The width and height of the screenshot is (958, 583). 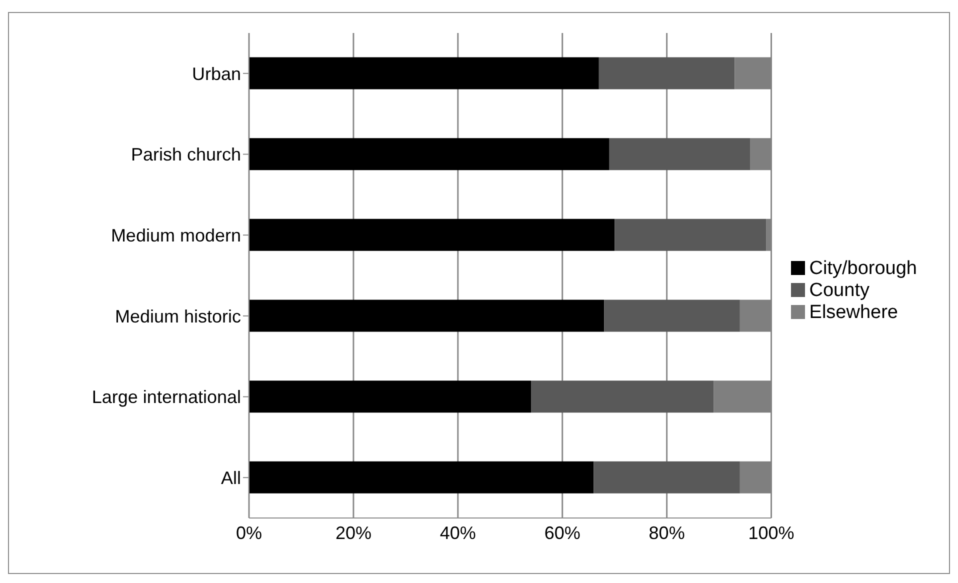 What do you see at coordinates (185, 154) in the screenshot?
I see `y-tick-label: Parish church` at bounding box center [185, 154].